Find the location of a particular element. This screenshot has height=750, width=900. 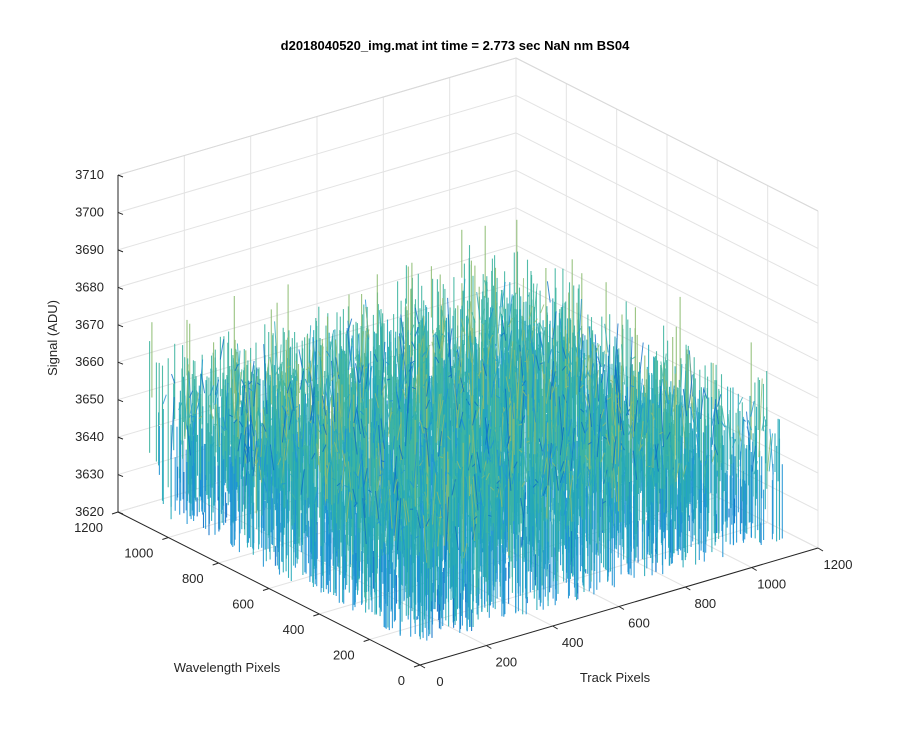

box-edge is located at coordinates (317, 116).